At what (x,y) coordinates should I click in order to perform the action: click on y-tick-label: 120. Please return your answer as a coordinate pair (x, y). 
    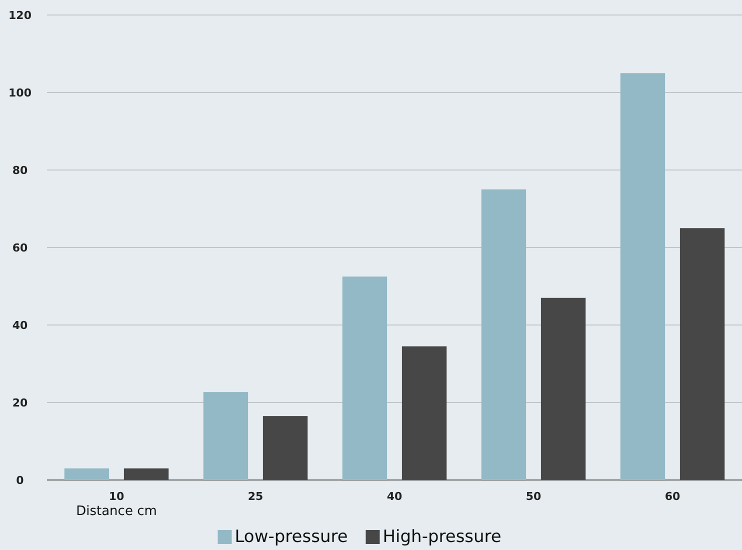
    Looking at the image, I should click on (20, 15).